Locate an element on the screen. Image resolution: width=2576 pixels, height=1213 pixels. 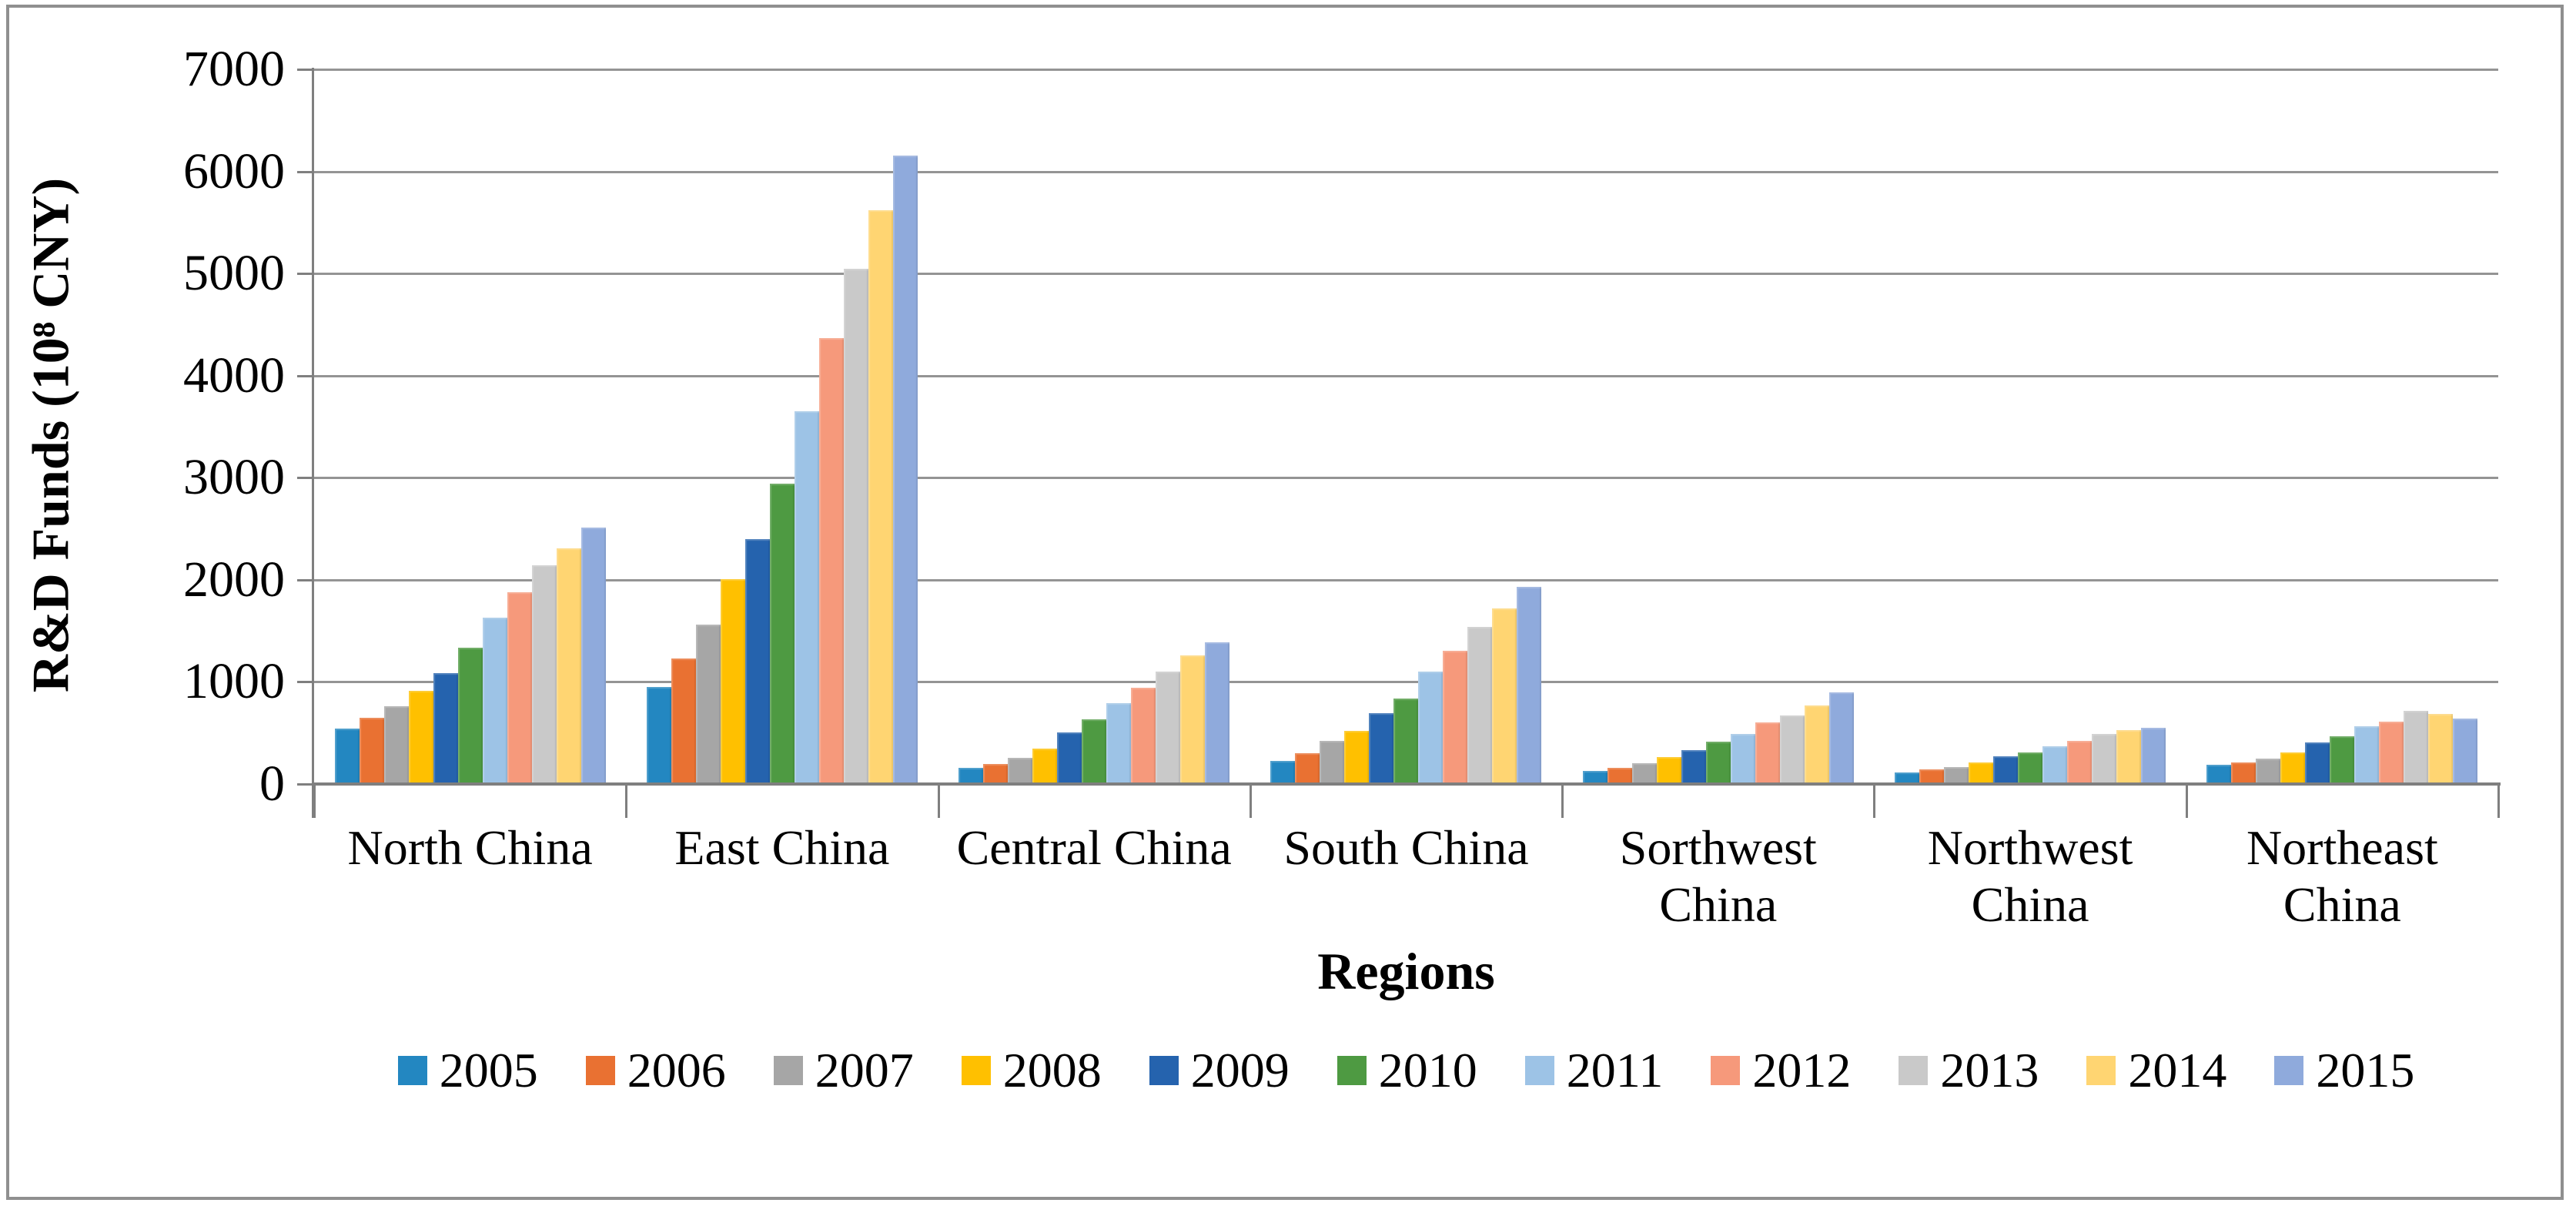
x-axis-title: Regions is located at coordinates (1406, 971).